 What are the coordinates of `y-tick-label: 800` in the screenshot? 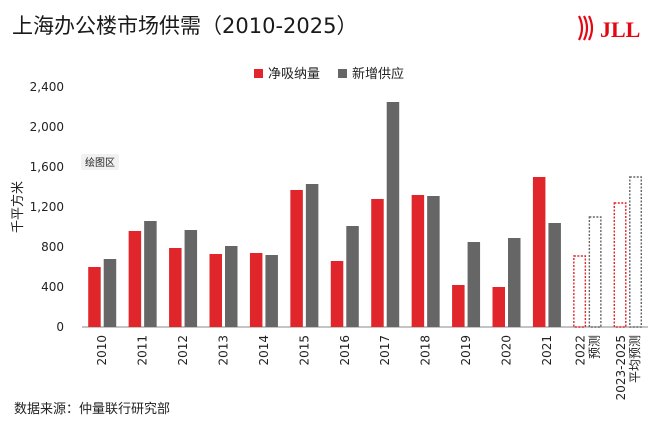 It's located at (52, 247).